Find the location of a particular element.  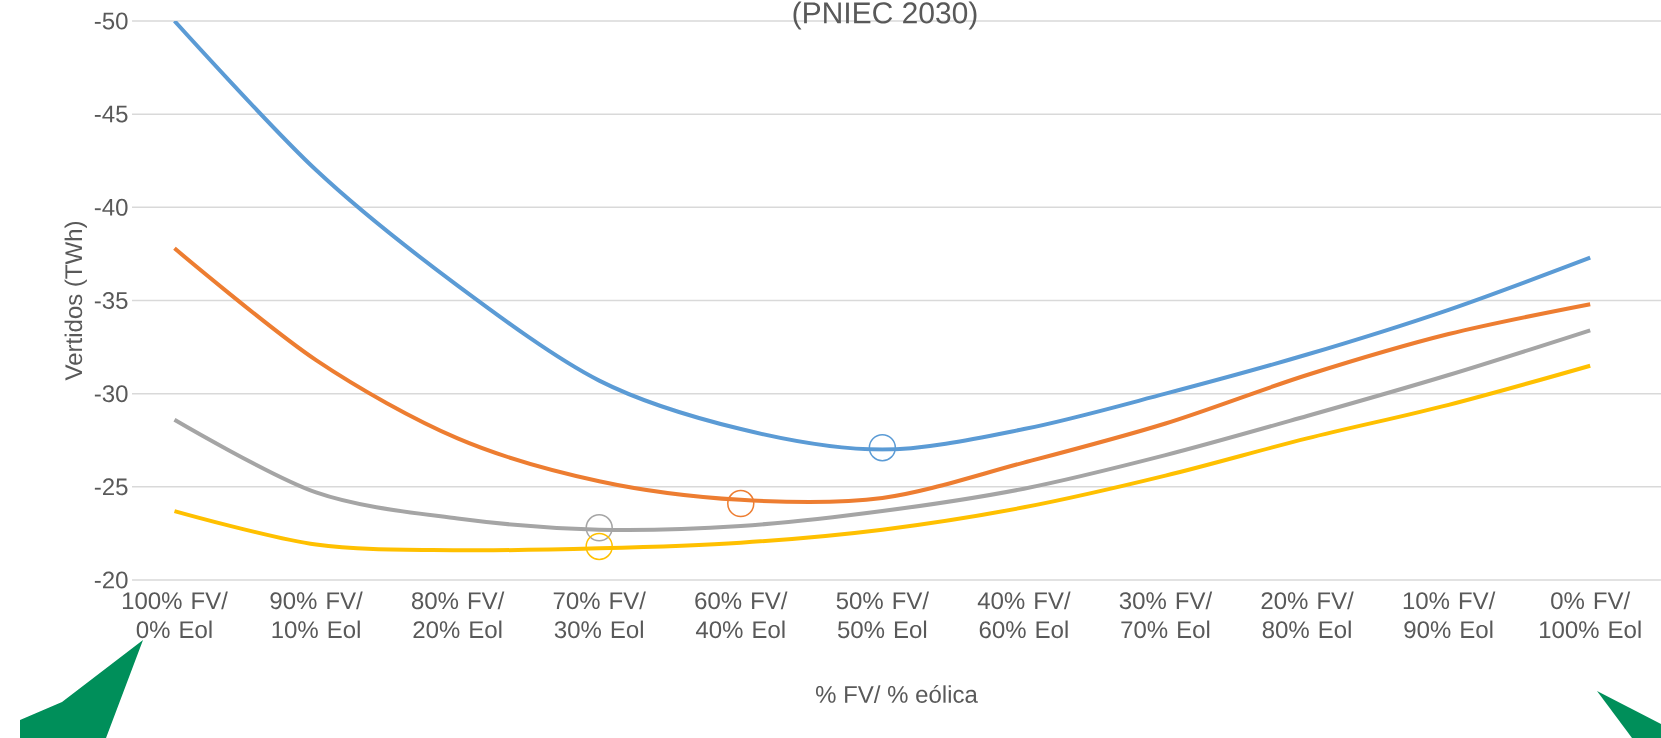

y-axis-title: Vertidos (TWh) is located at coordinates (75, 301).